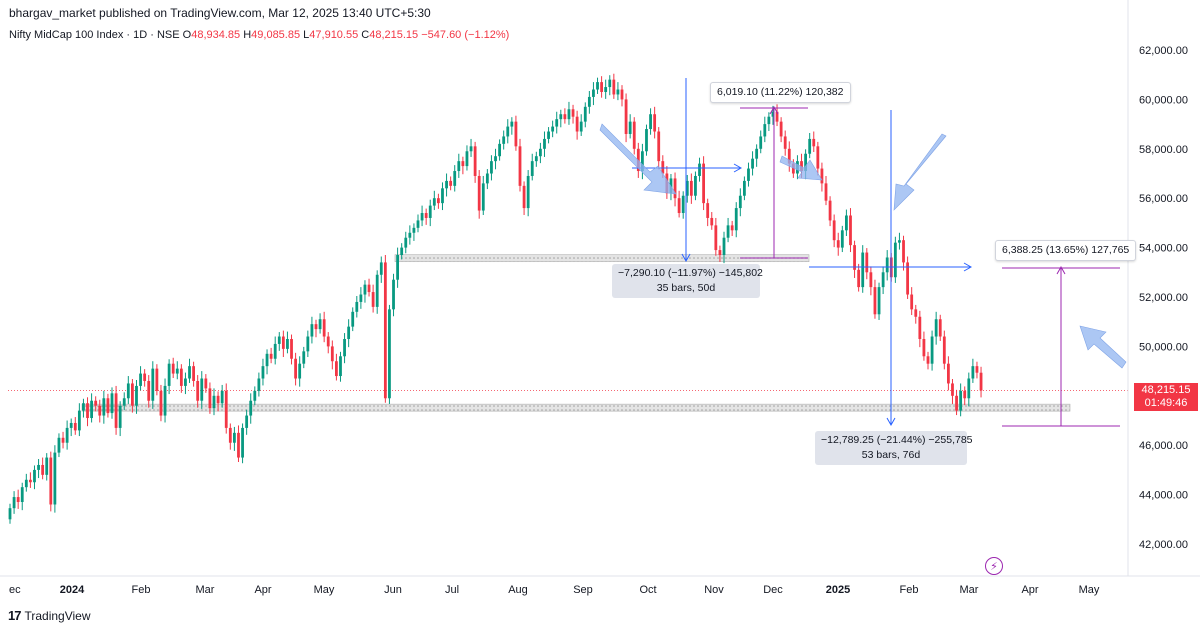 Image resolution: width=1200 pixels, height=635 pixels. What do you see at coordinates (1103, 347) in the screenshot?
I see `annotation-arrow-target` at bounding box center [1103, 347].